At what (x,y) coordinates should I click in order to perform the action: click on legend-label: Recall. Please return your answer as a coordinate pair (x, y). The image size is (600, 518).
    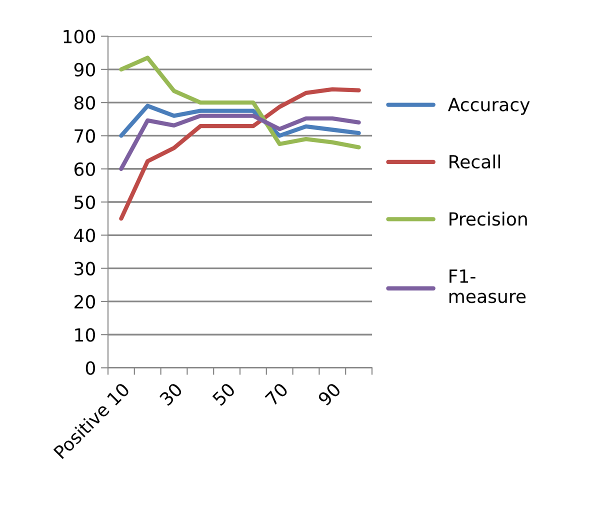
    Looking at the image, I should click on (475, 161).